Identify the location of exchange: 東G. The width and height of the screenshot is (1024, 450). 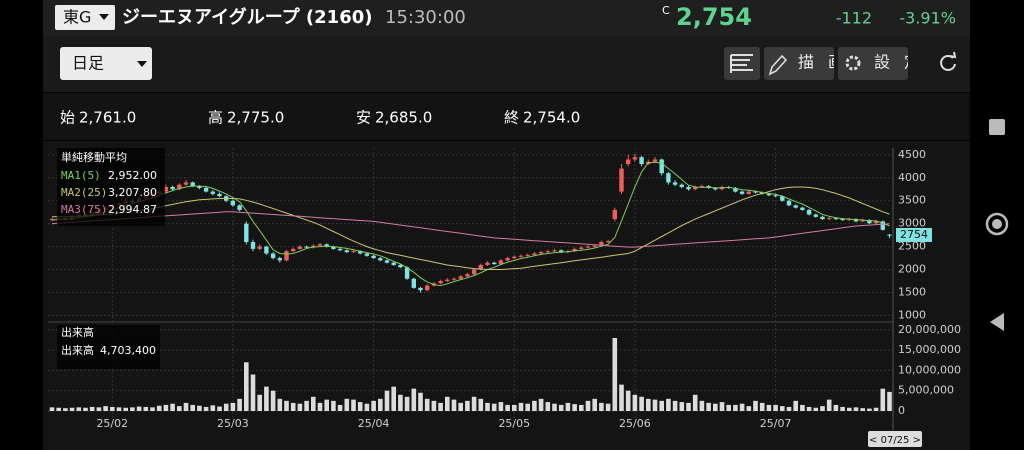
(77, 17).